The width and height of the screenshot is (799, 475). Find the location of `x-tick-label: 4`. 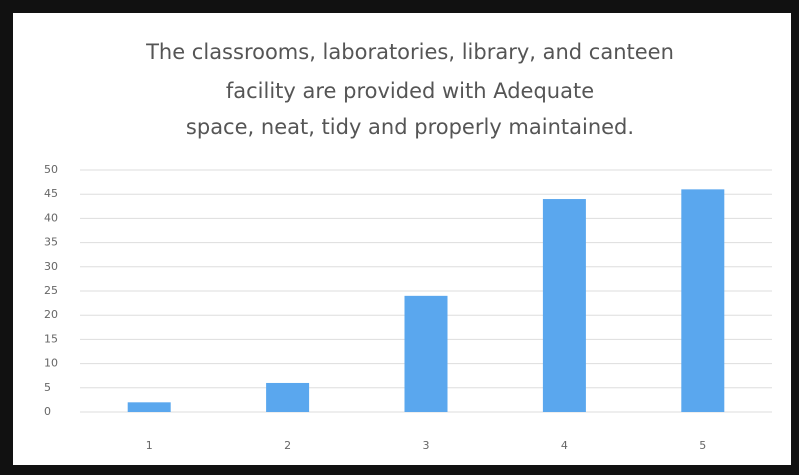

x-tick-label: 4 is located at coordinates (564, 445).